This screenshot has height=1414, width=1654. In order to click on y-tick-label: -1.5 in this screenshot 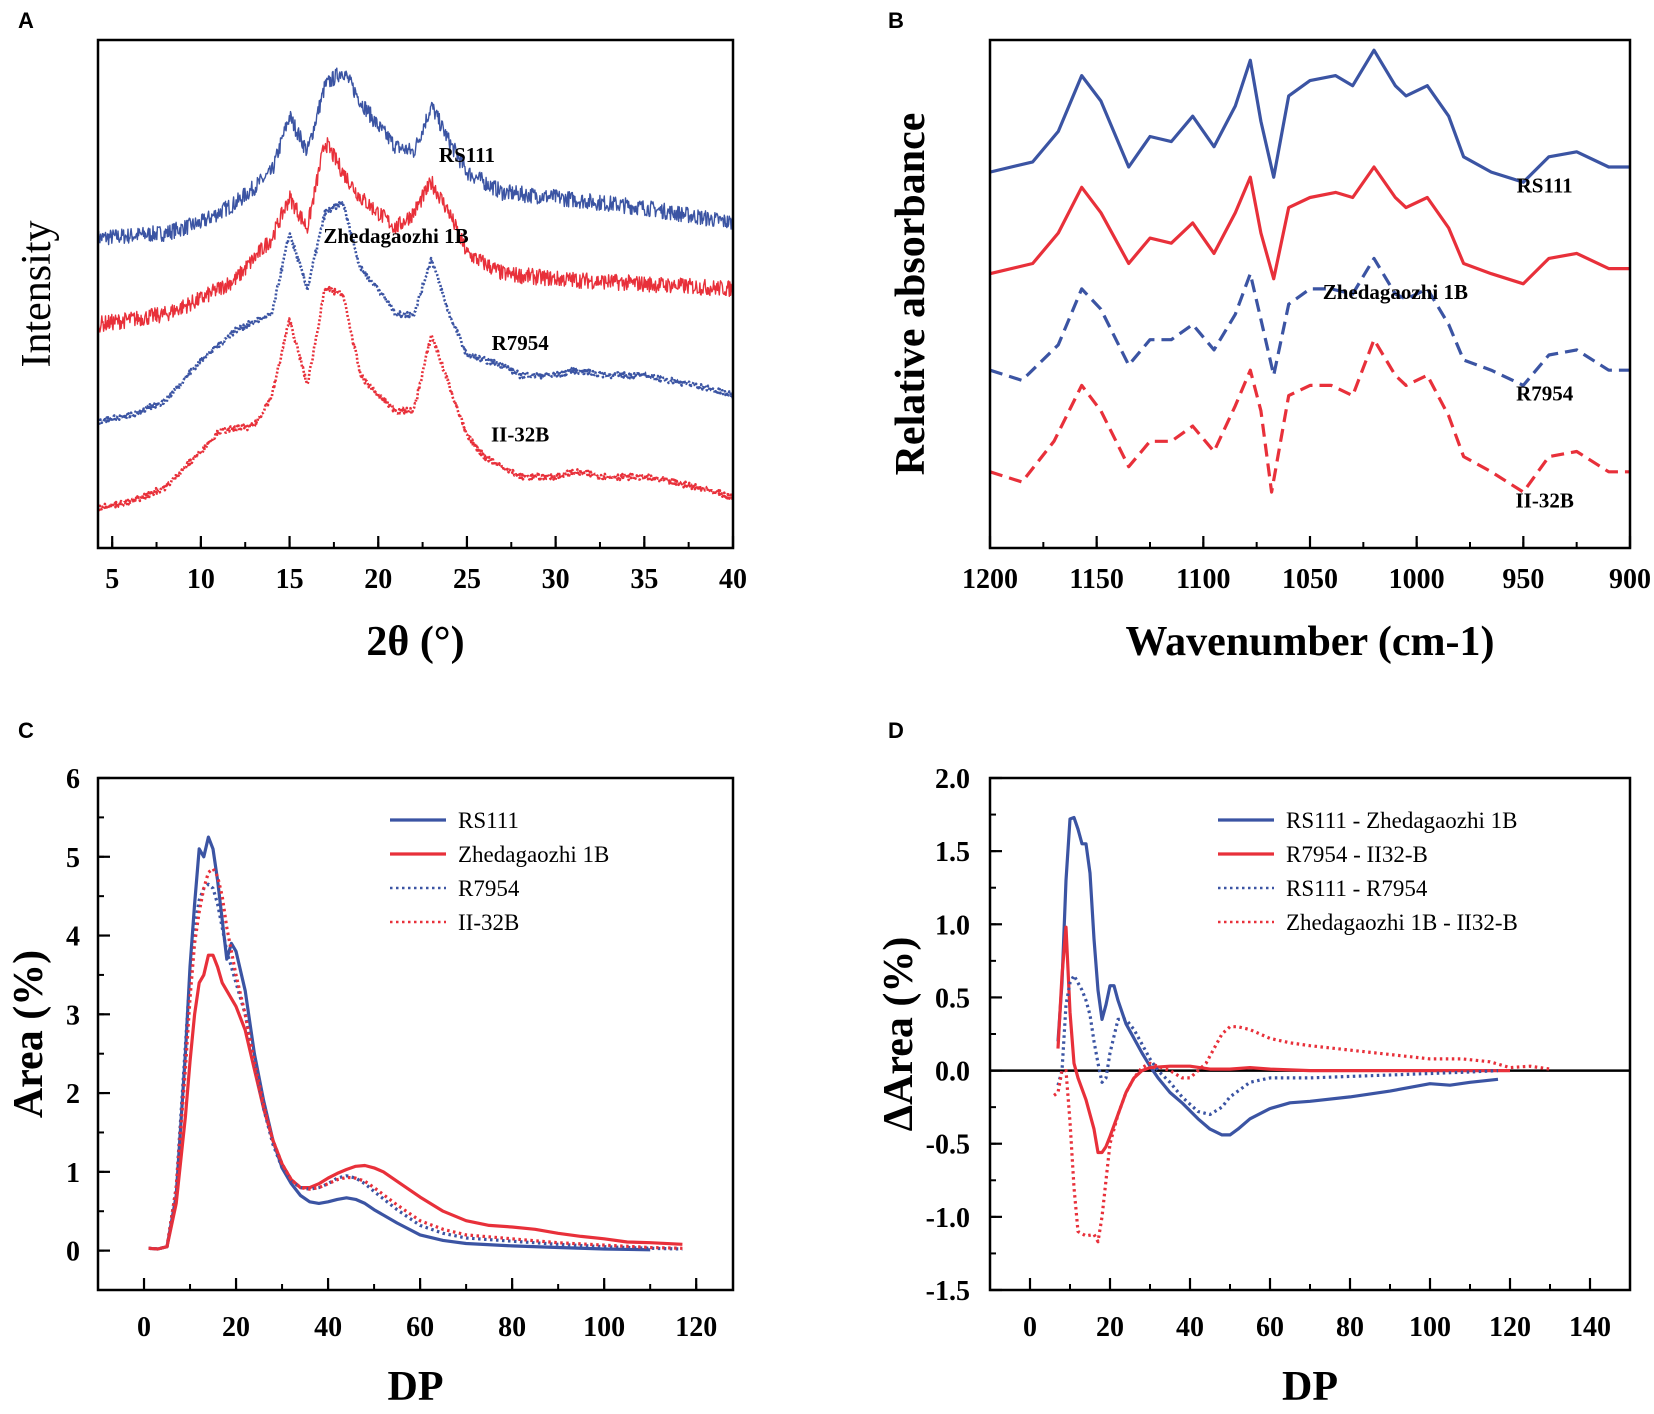, I will do `click(948, 1291)`.